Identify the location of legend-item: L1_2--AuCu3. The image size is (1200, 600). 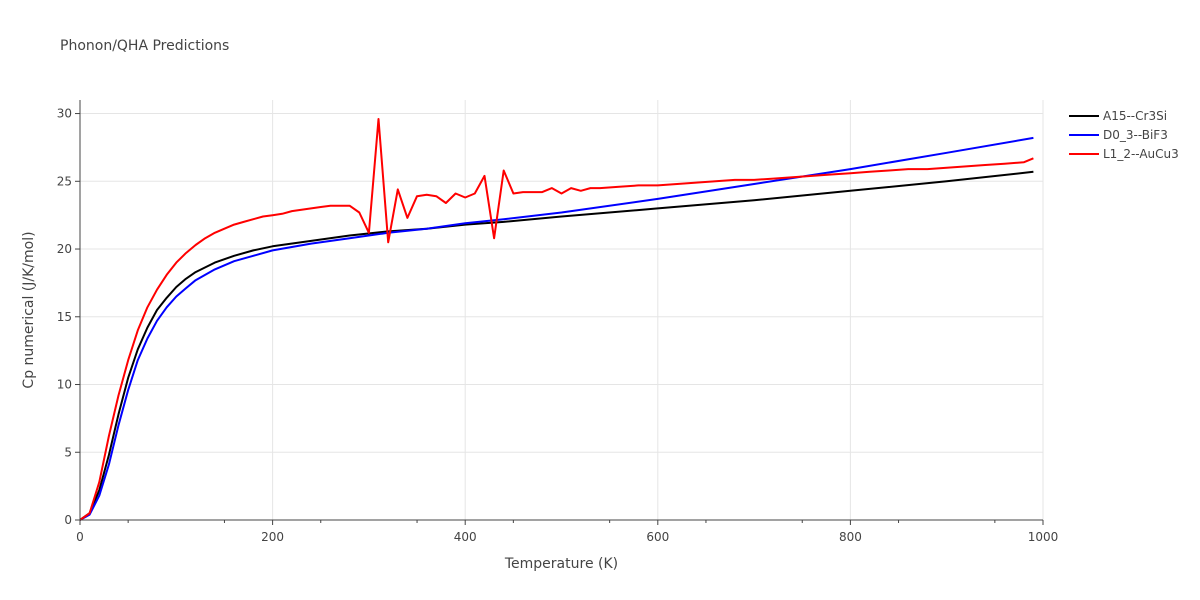
(1124, 154).